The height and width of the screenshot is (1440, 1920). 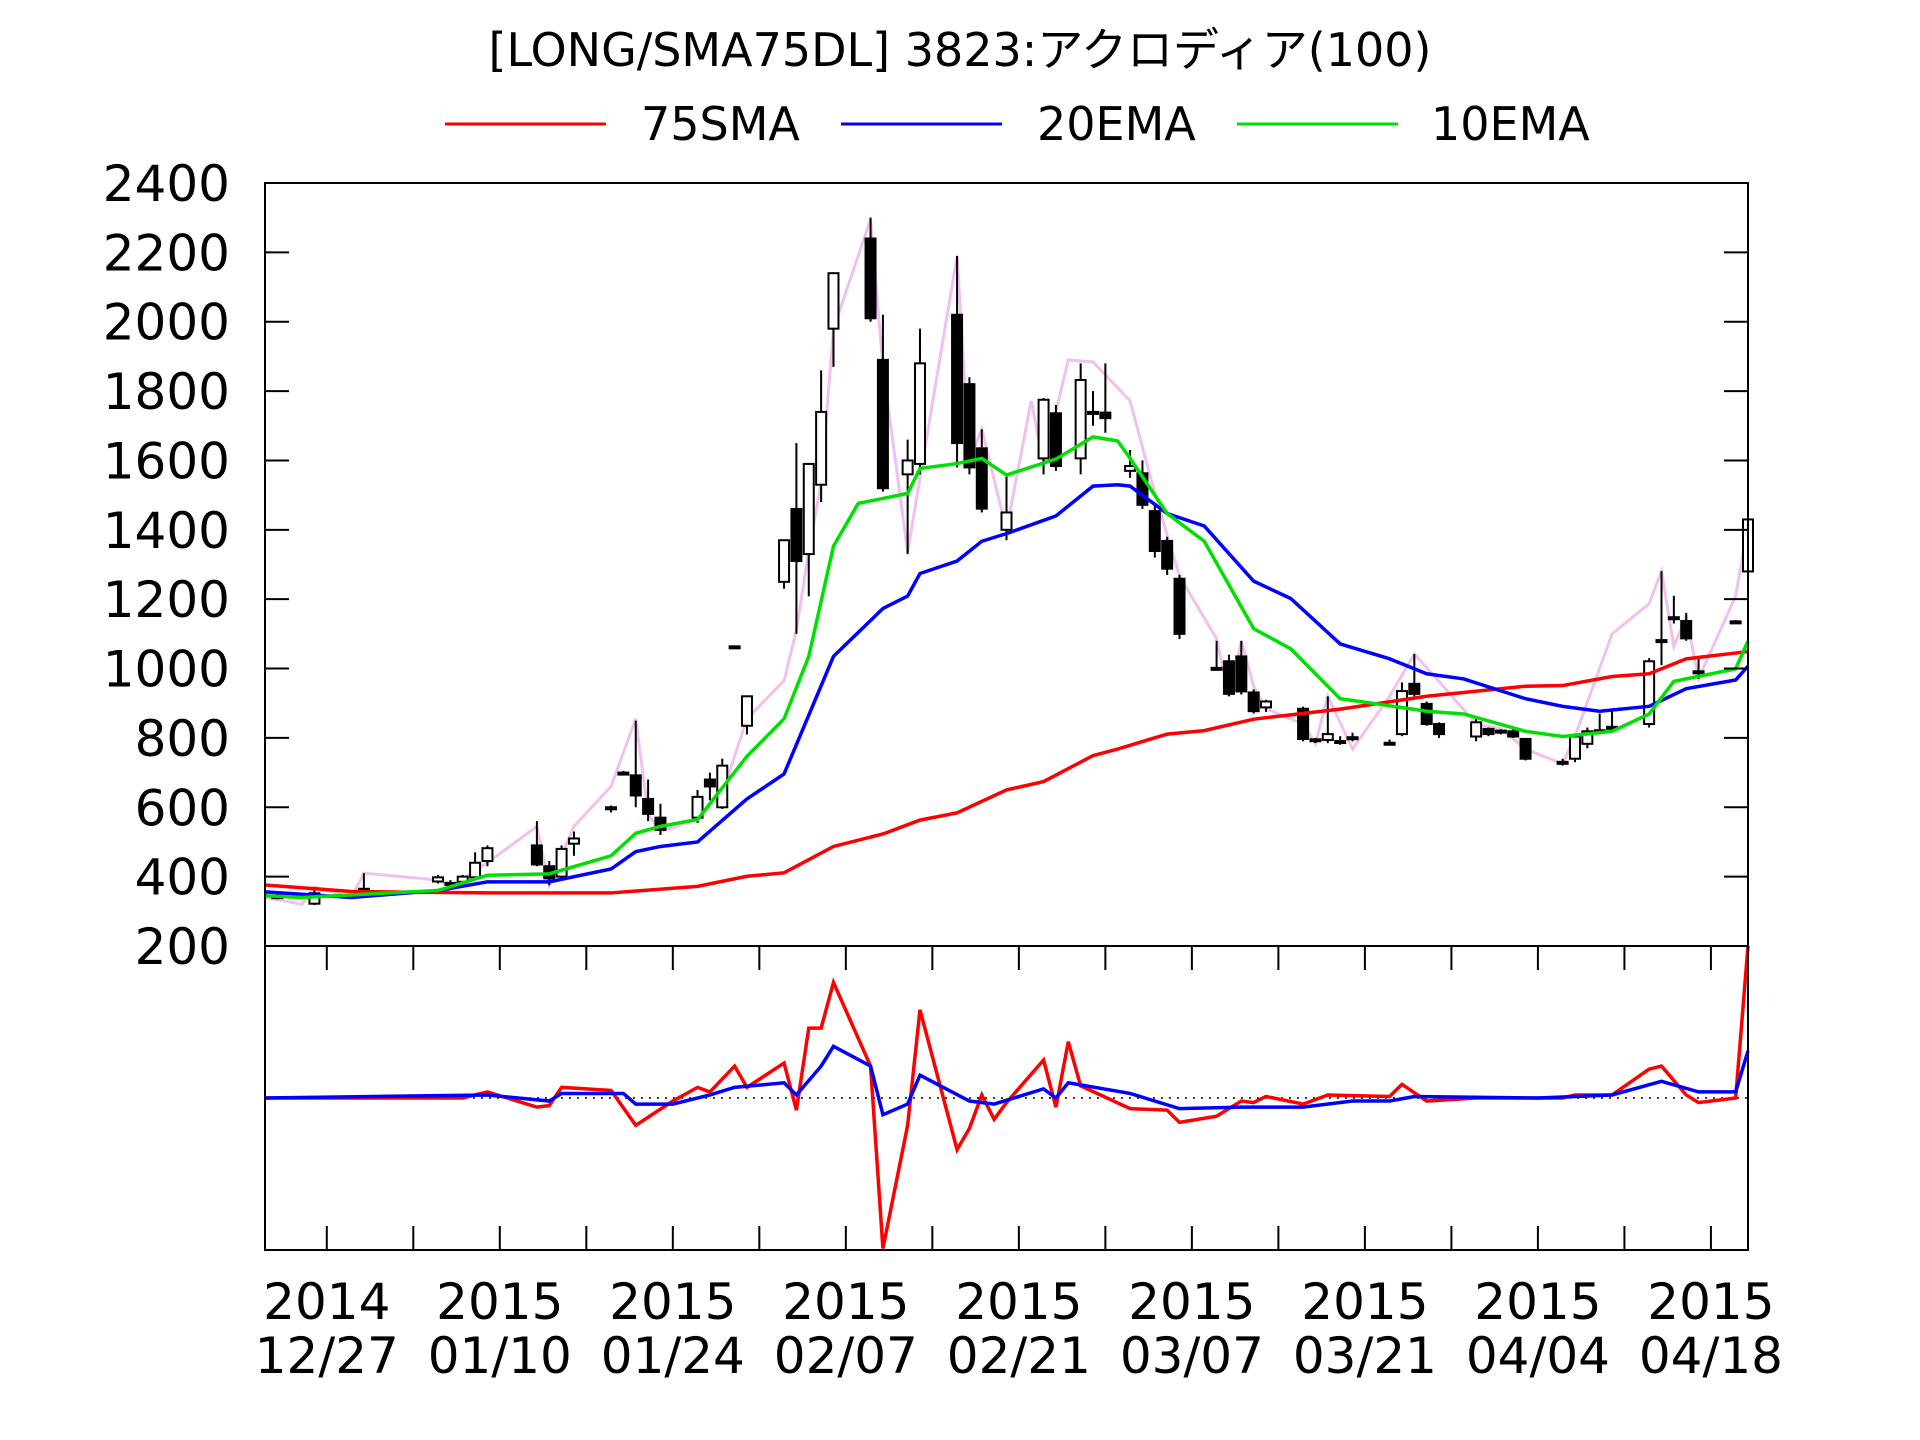 What do you see at coordinates (1365, 1356) in the screenshot?
I see `x-tick-date: 03/21` at bounding box center [1365, 1356].